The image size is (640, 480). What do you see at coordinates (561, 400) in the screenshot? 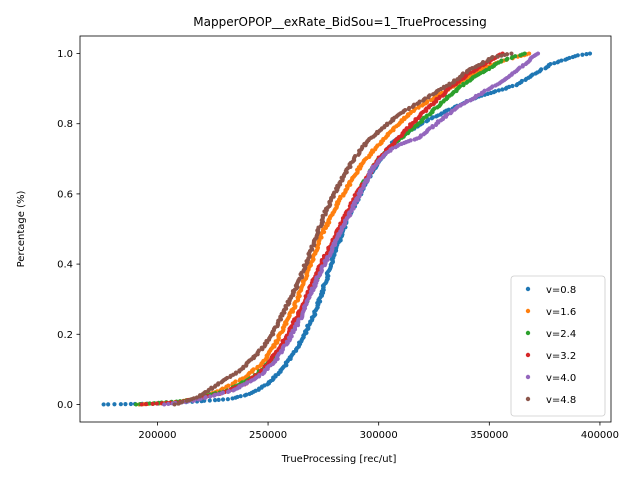
I see `legend-label: v=4.8` at bounding box center [561, 400].